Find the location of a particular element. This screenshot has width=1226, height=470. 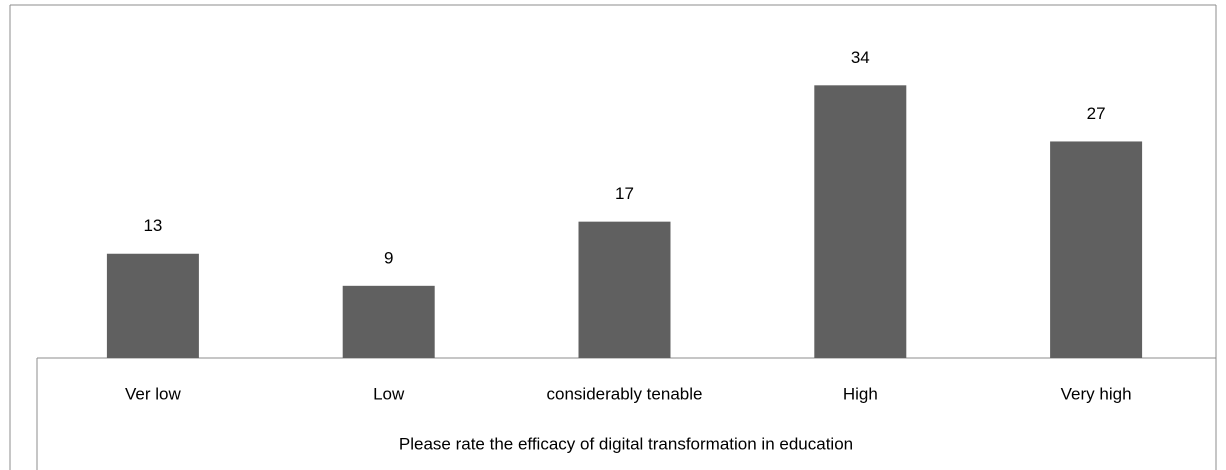

data-label: 27 is located at coordinates (1096, 113).